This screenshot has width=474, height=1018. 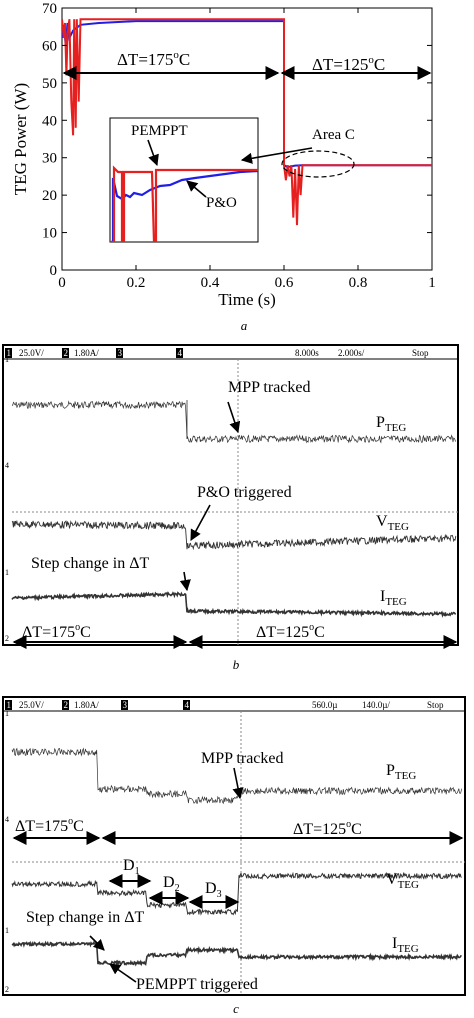 What do you see at coordinates (49, 121) in the screenshot?
I see `y-tick-label: 40` at bounding box center [49, 121].